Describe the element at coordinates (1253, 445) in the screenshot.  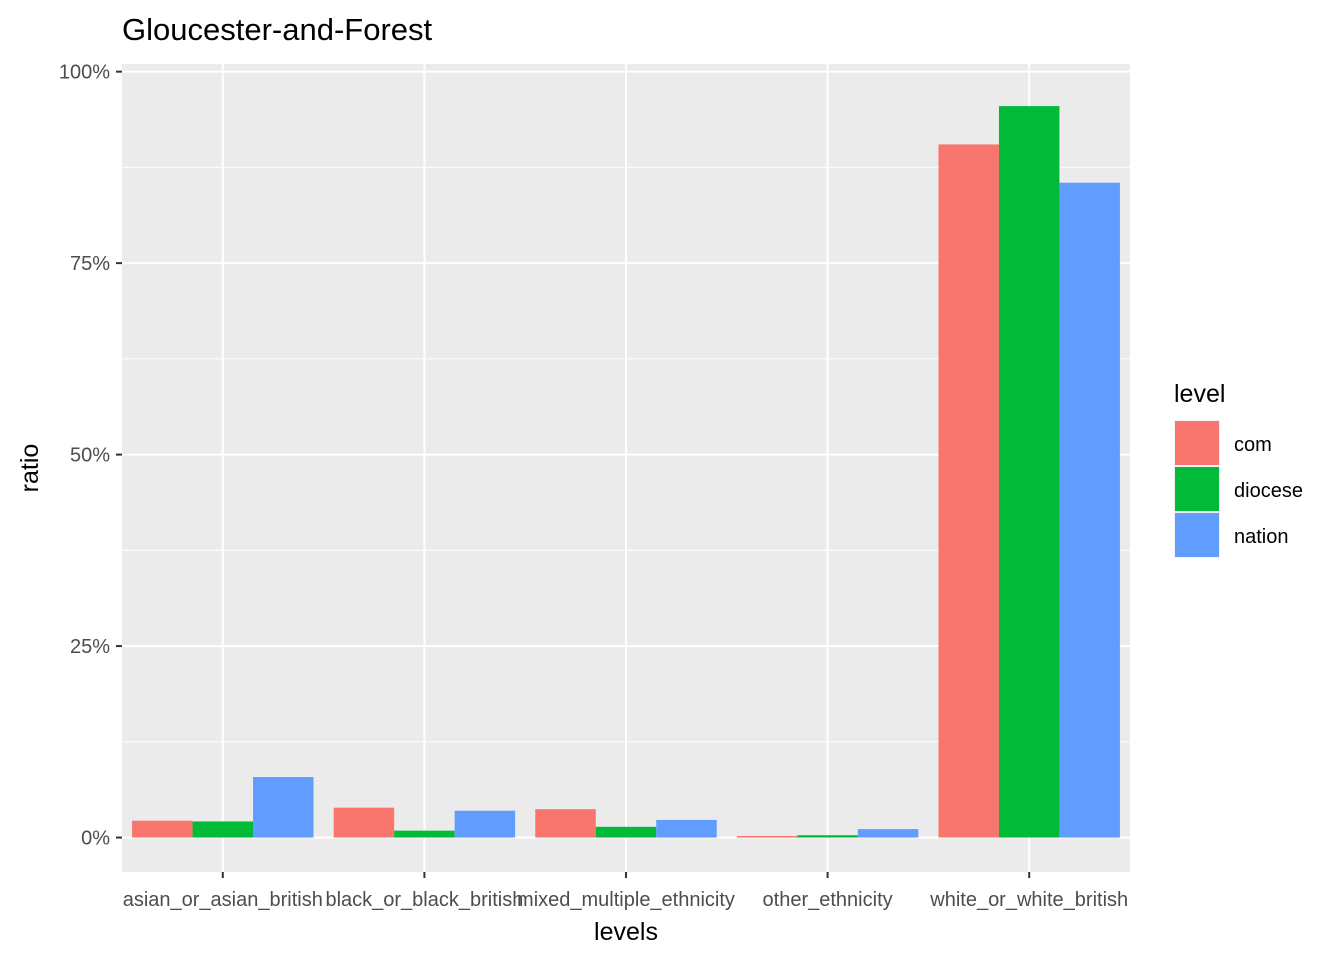
I see `legend-label-com: com` at that location.